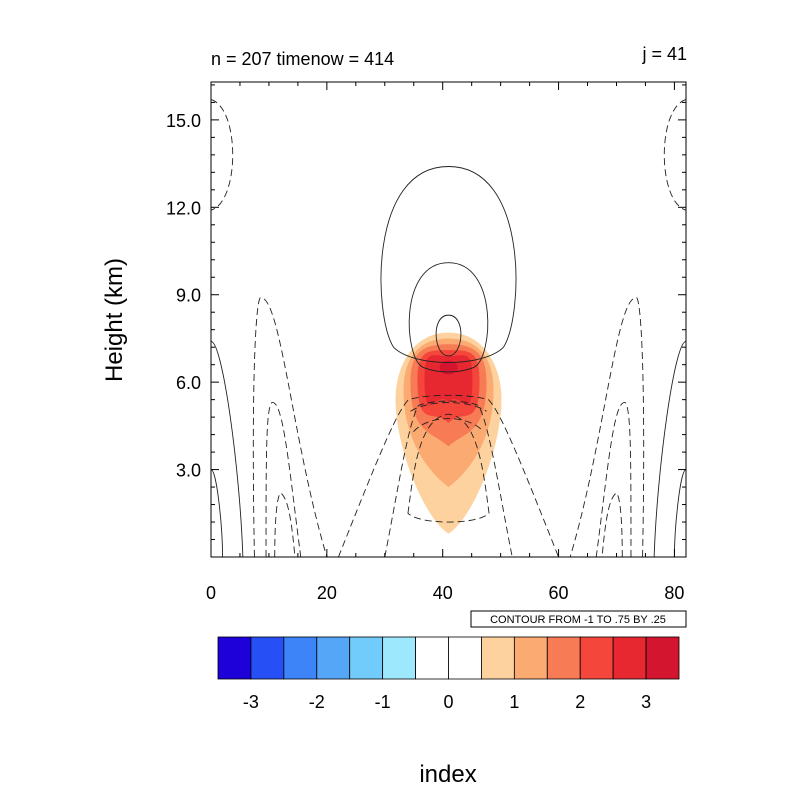 The width and height of the screenshot is (800, 800). What do you see at coordinates (251, 702) in the screenshot?
I see `colorbar-label: -3` at bounding box center [251, 702].